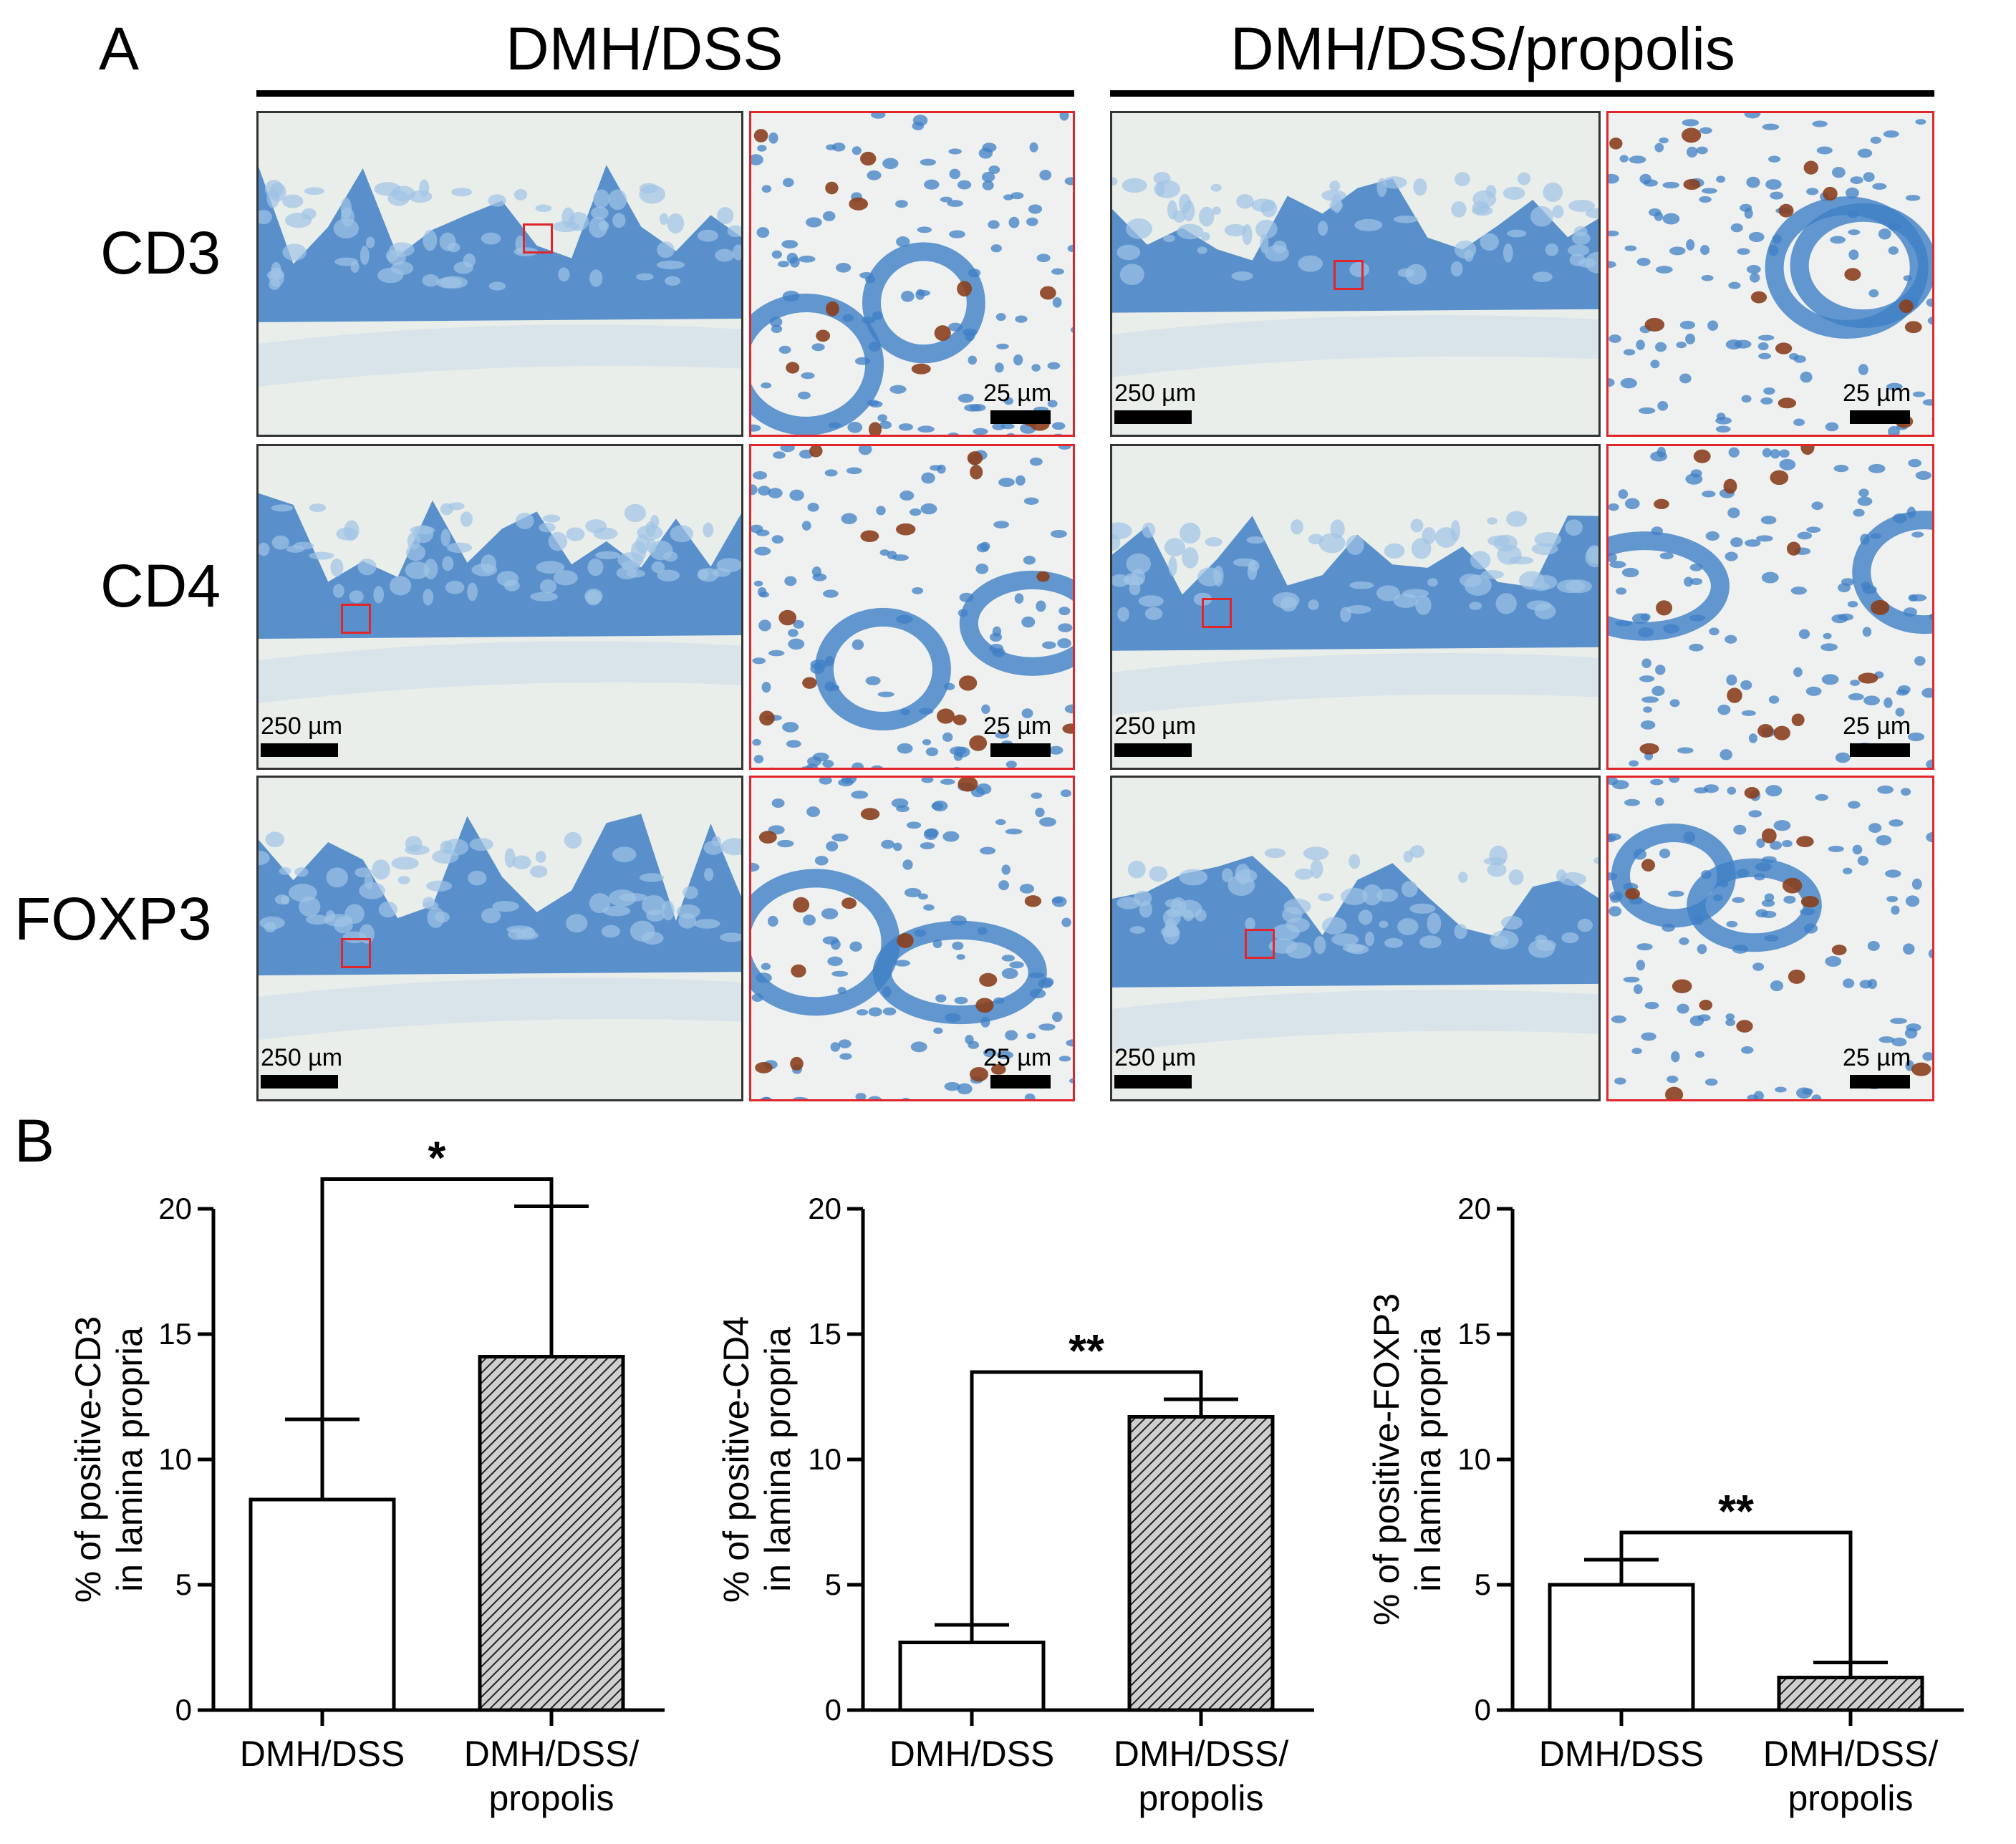  What do you see at coordinates (500, 274) in the screenshot?
I see `micrograph-cd3-dmh-dss-overview` at bounding box center [500, 274].